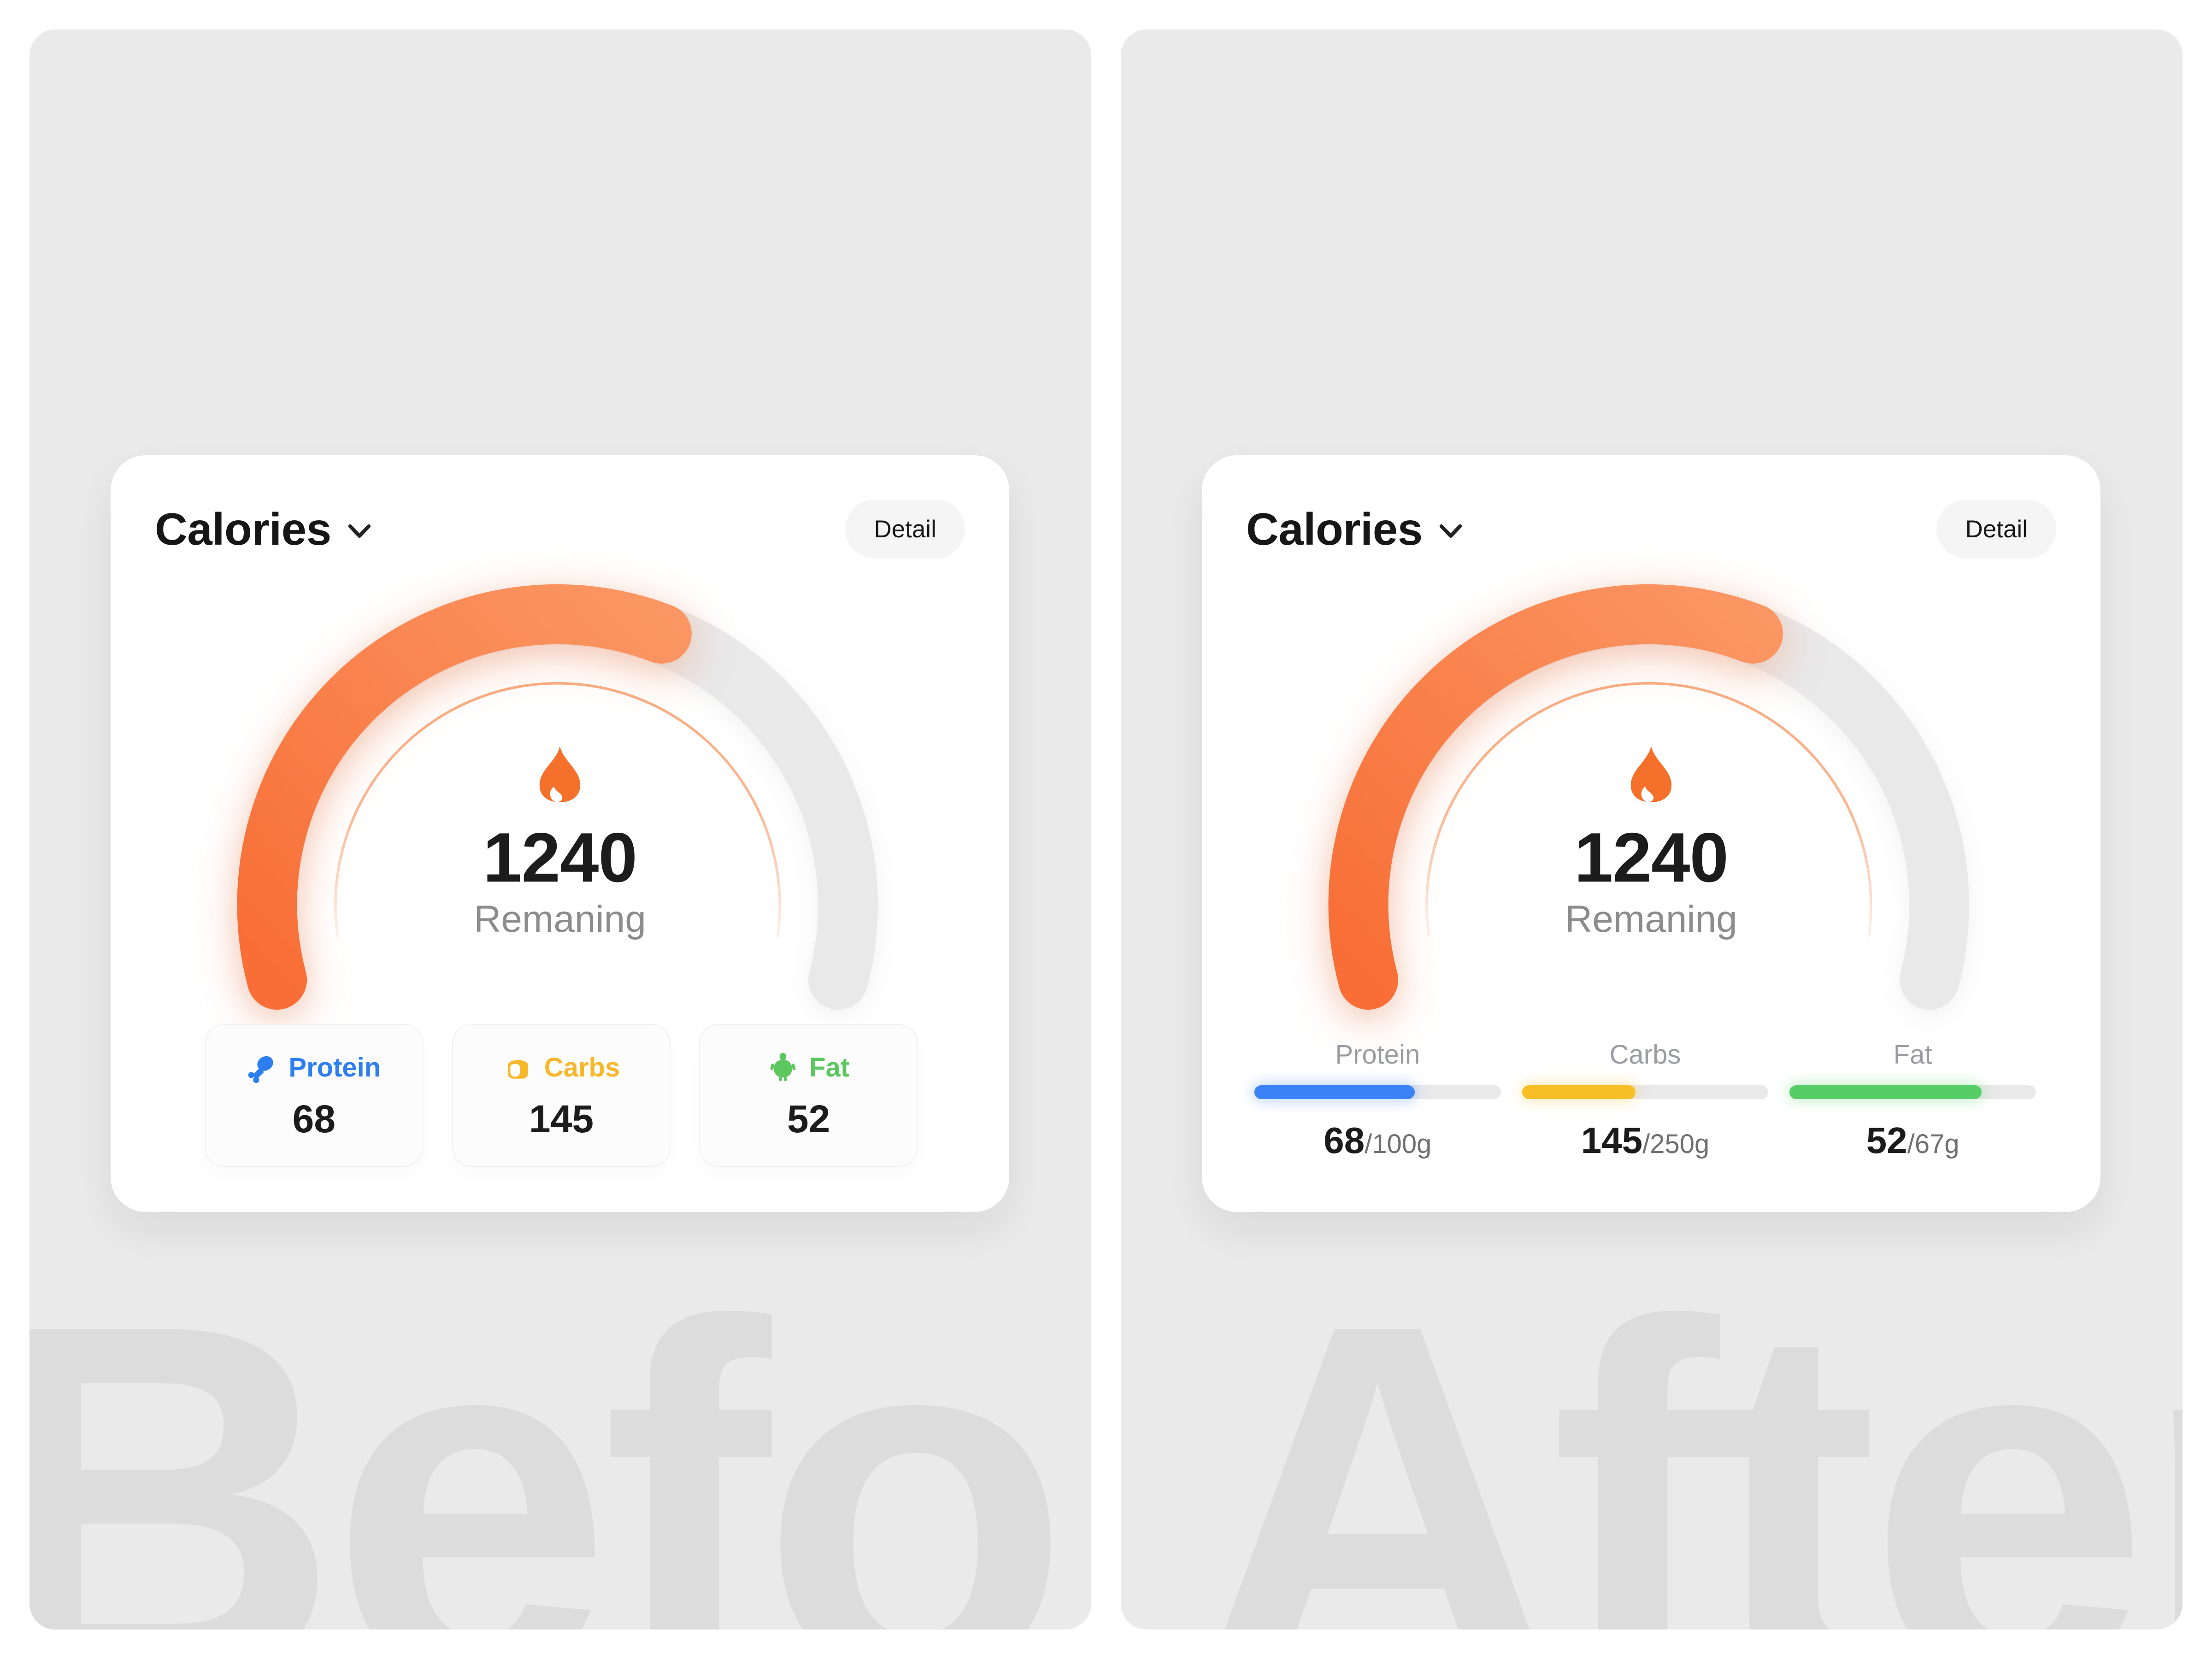 The width and height of the screenshot is (2212, 1659). What do you see at coordinates (1377, 1099) in the screenshot?
I see `macro-protein: Protein 68/100g` at bounding box center [1377, 1099].